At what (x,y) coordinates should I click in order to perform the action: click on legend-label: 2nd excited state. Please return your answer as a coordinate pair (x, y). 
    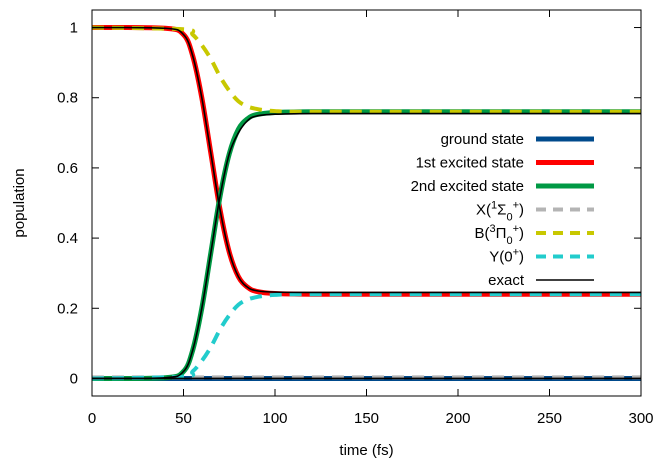
    Looking at the image, I should click on (467, 186).